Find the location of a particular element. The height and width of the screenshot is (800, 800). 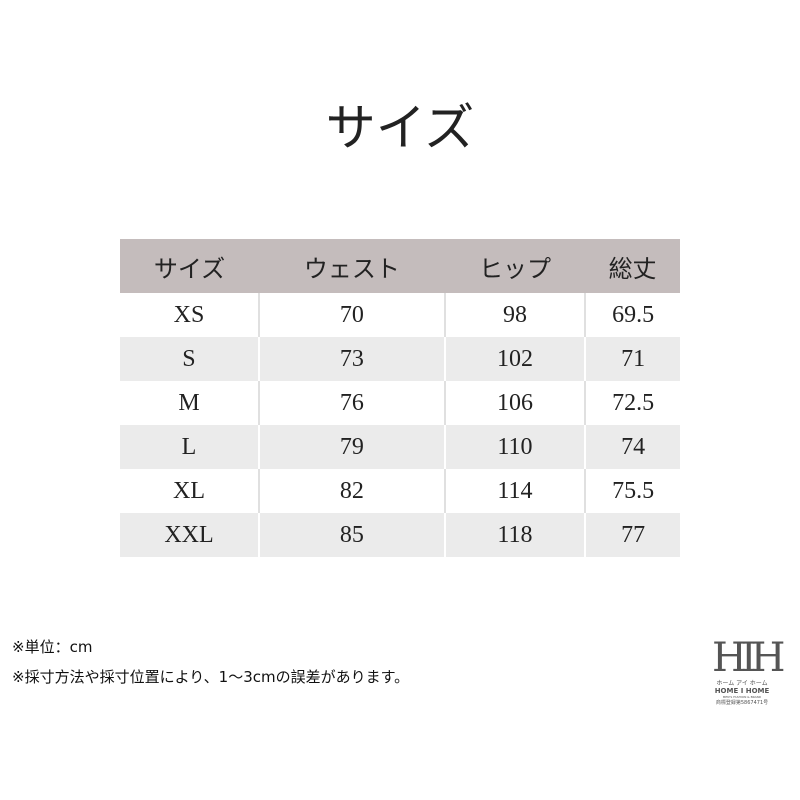

table-cell: 69.5 is located at coordinates (632, 315).